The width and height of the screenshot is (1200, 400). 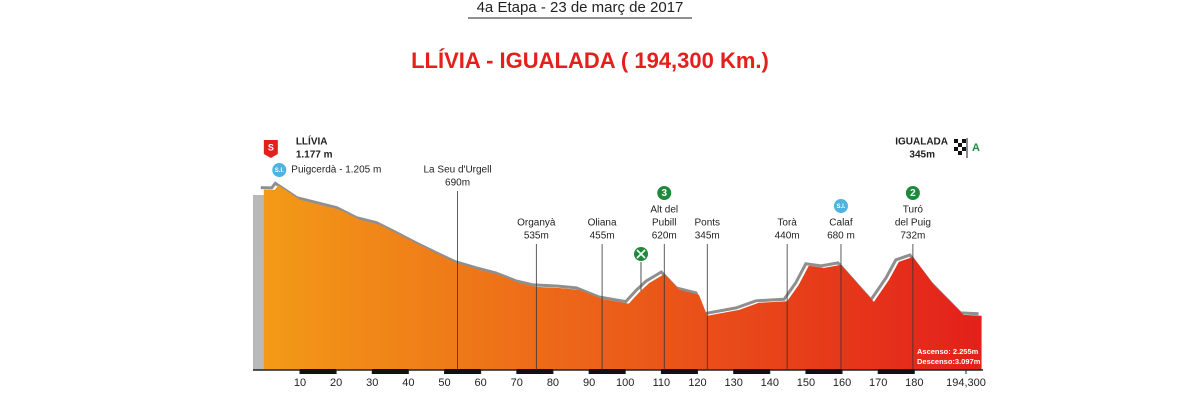 What do you see at coordinates (912, 236) in the screenshot?
I see `annotation-label: 732m` at bounding box center [912, 236].